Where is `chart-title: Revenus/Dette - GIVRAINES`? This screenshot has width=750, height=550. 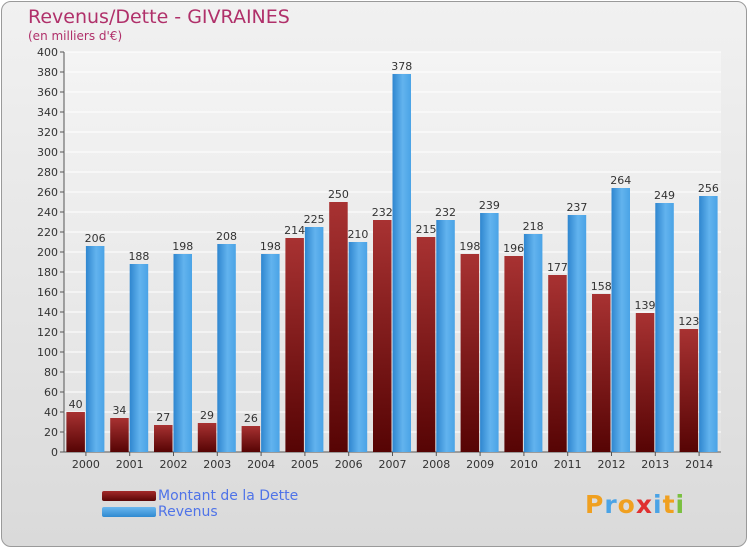
chart-title: Revenus/Dette - GIVRAINES is located at coordinates (159, 17).